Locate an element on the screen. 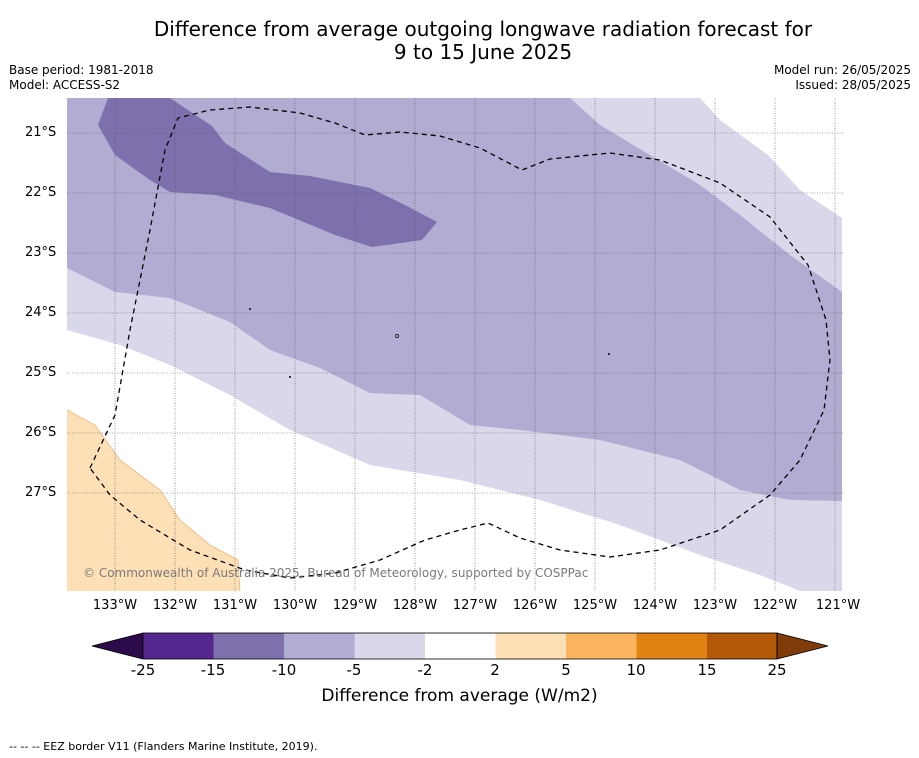  model-name: Model: ACCESS-S2 is located at coordinates (65, 85).